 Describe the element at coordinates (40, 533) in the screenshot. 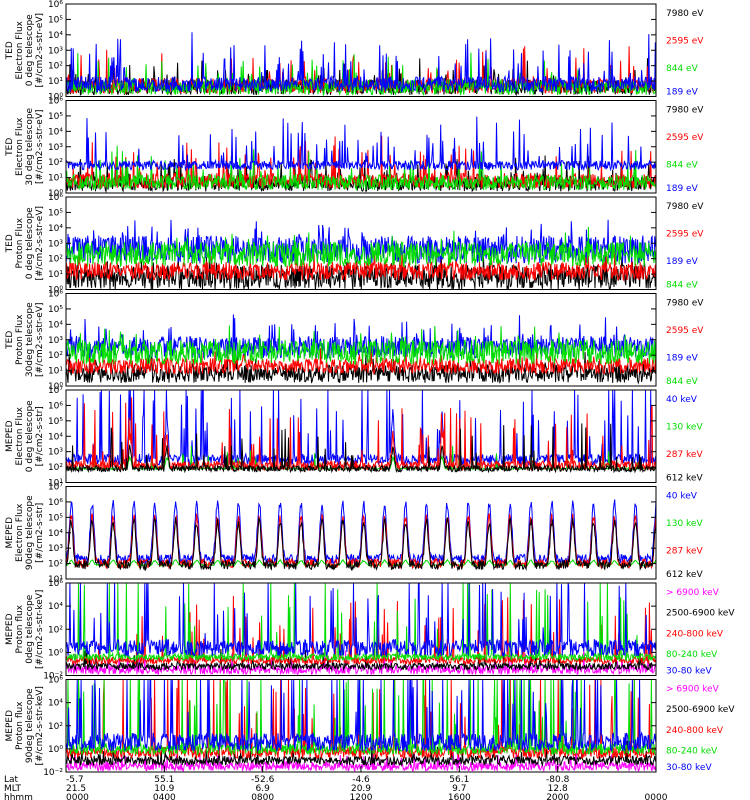

I see `y-axis-label: [#/cm2-s-str]` at that location.